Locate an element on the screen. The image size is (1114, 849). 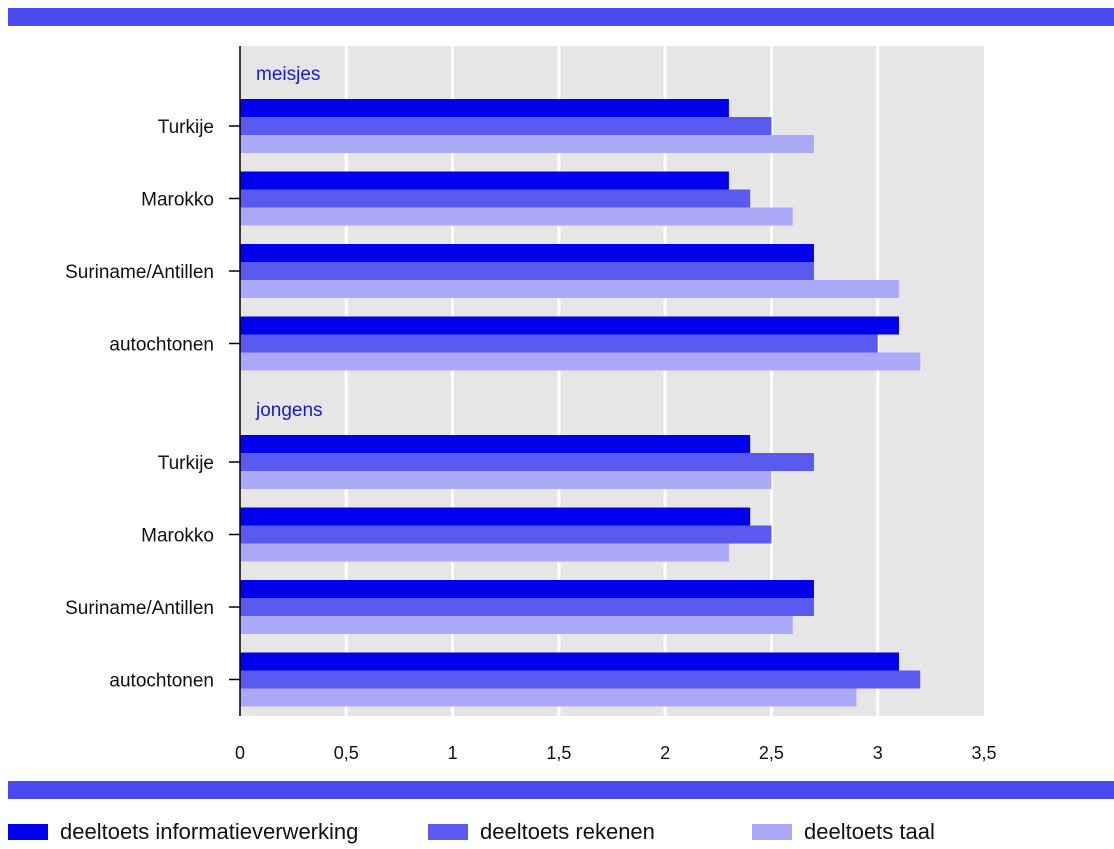
legend-swatch-informatieverwerking is located at coordinates (28, 832).